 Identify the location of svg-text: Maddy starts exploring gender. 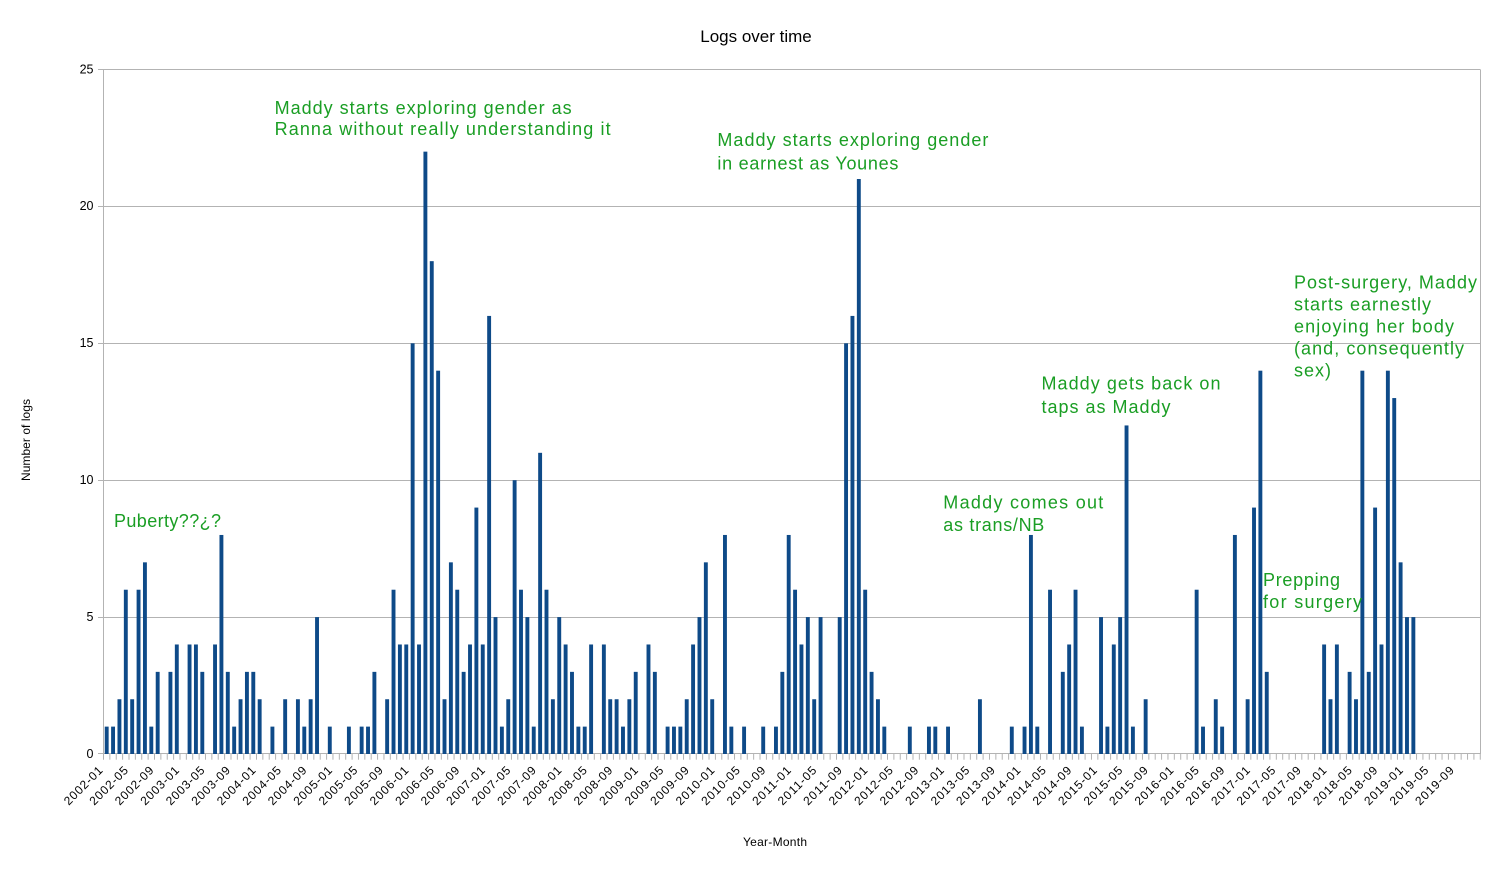
(852, 140).